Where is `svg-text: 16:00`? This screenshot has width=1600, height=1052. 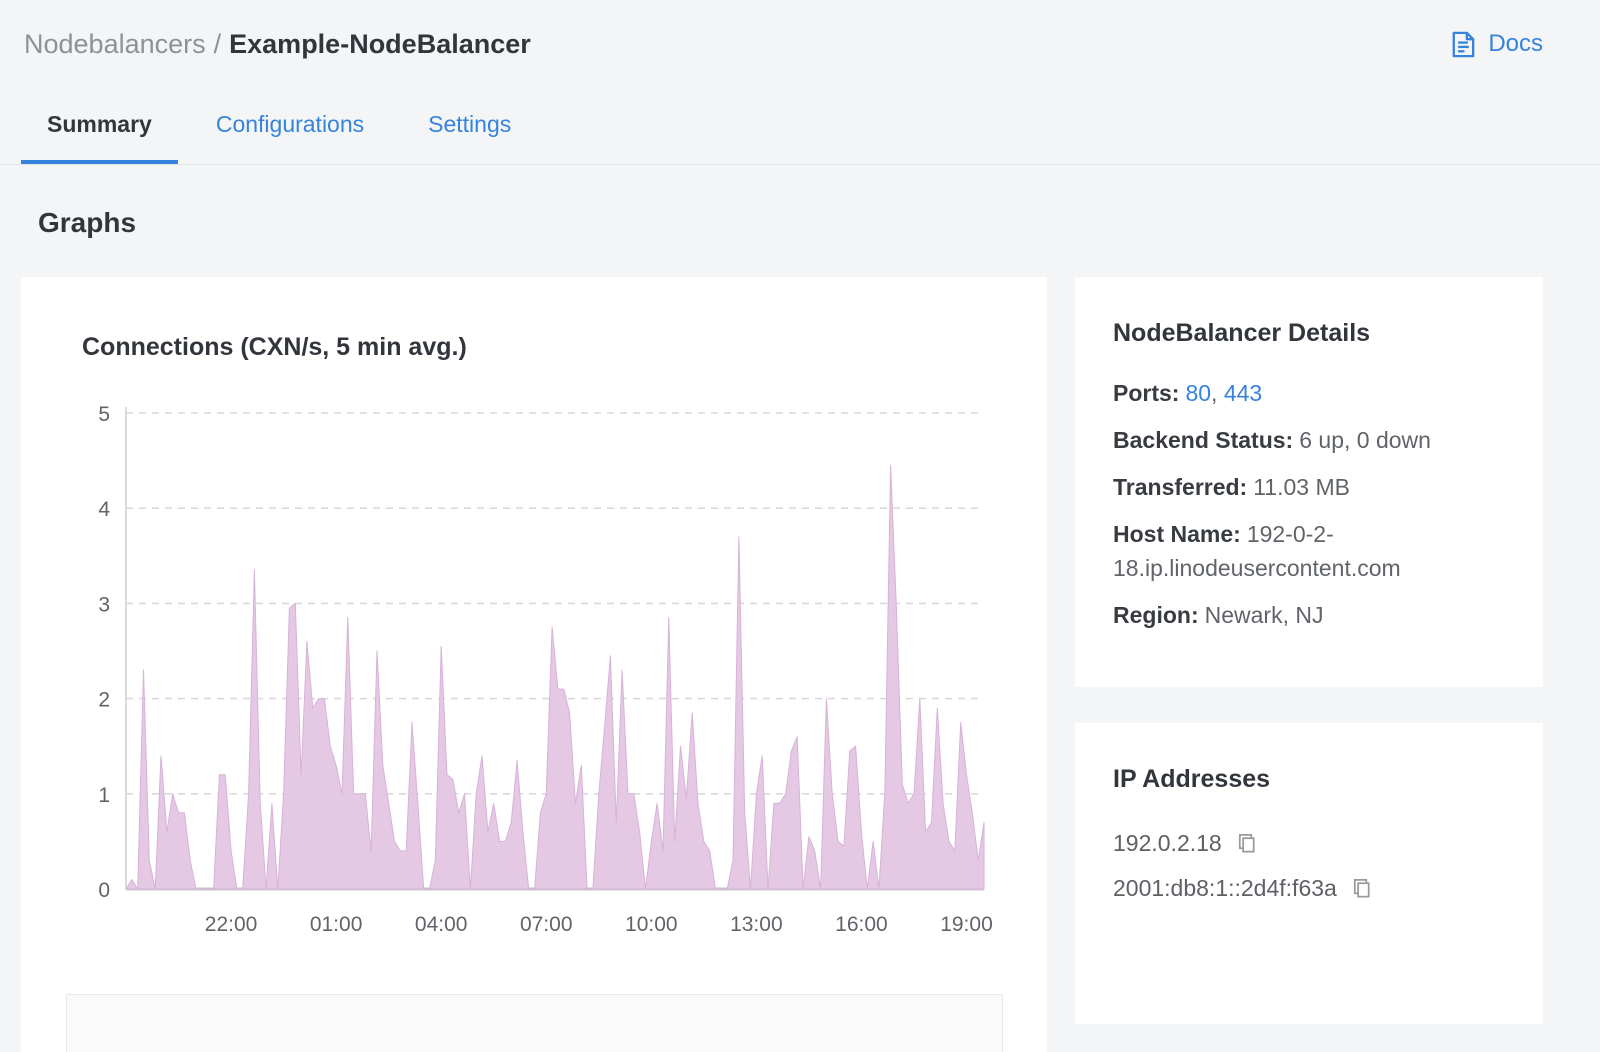
svg-text: 16:00 is located at coordinates (861, 924).